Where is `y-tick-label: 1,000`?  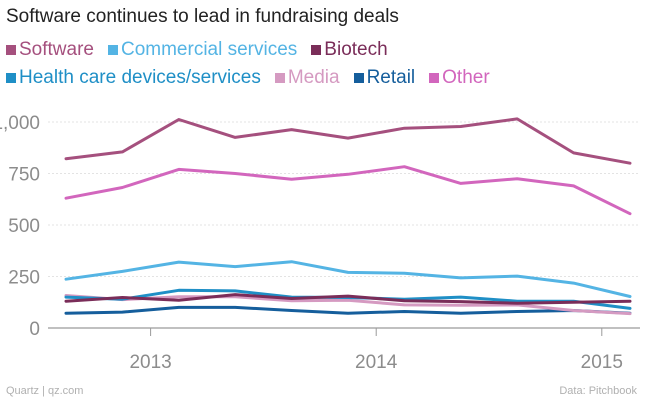 y-tick-label: 1,000 is located at coordinates (20, 123).